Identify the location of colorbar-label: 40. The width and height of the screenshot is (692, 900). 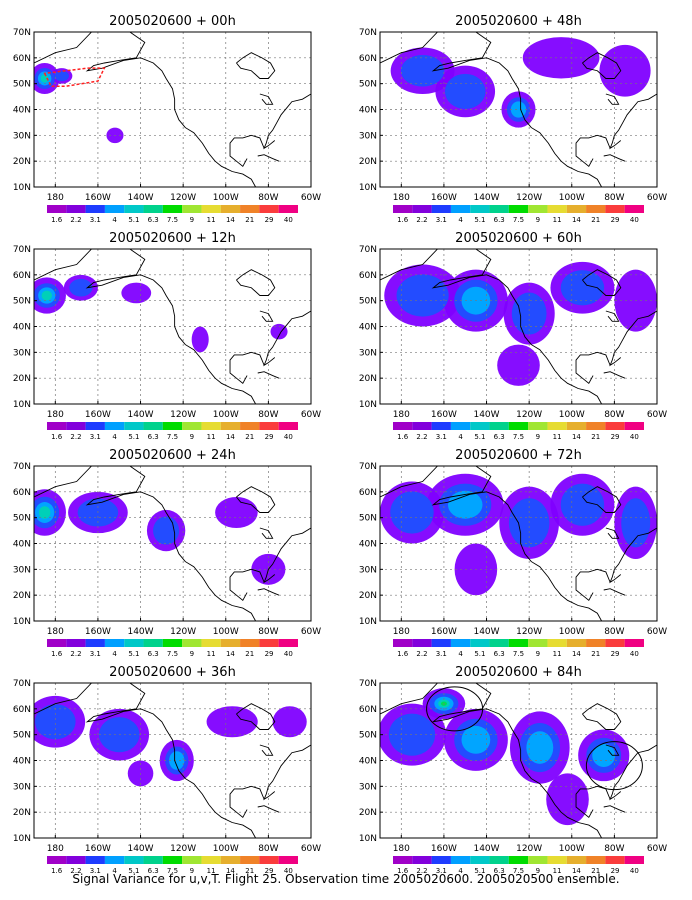
(634, 871).